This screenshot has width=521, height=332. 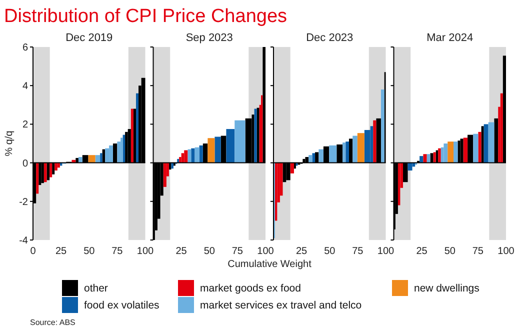 What do you see at coordinates (53, 322) in the screenshot?
I see `source-note: Source: ABS` at bounding box center [53, 322].